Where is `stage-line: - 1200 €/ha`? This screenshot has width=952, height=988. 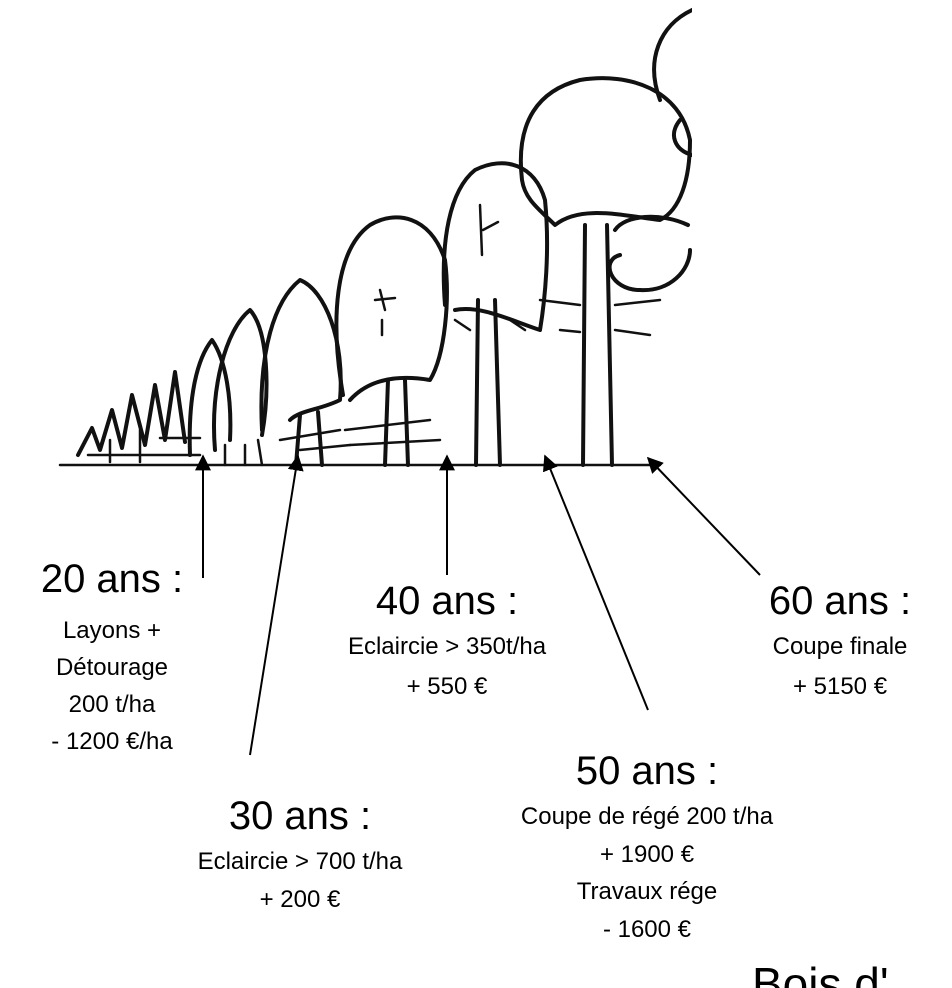 stage-line: - 1200 €/ha is located at coordinates (112, 741).